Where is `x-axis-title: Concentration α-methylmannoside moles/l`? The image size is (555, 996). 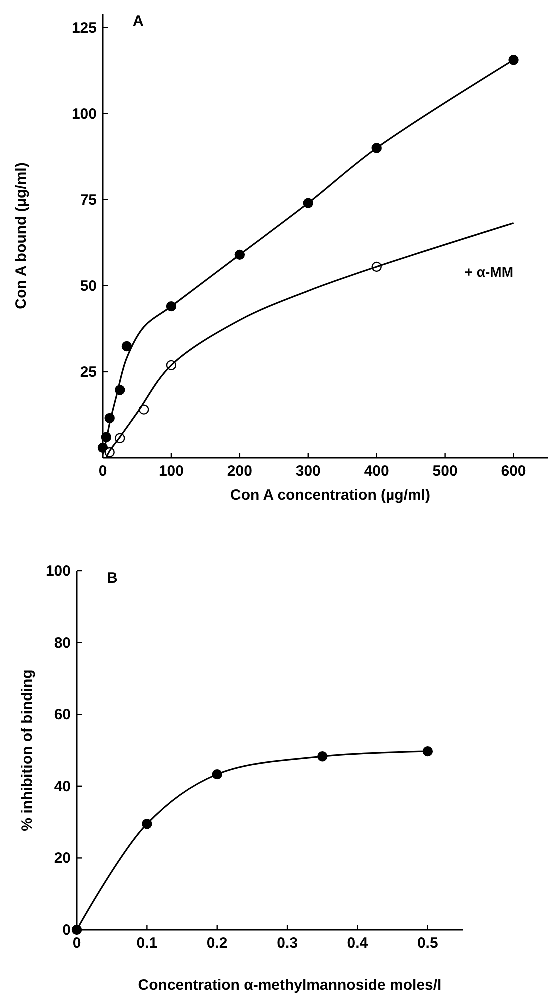
x-axis-title: Concentration α-methylmannoside moles/l is located at coordinates (290, 985).